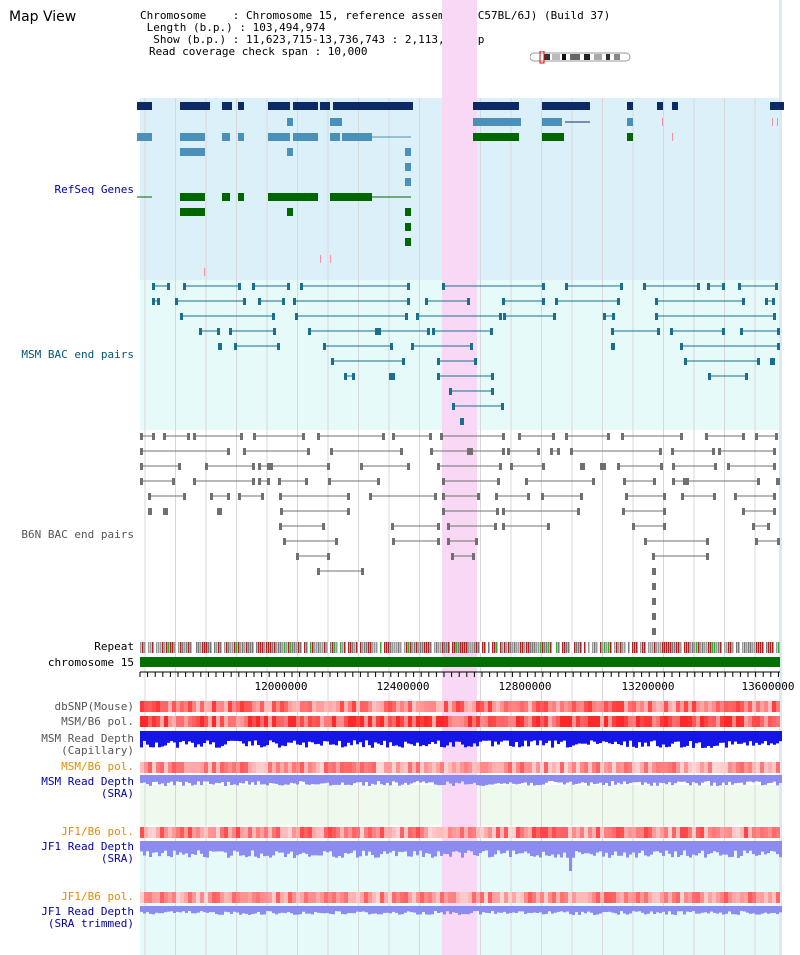  What do you see at coordinates (582, 58) in the screenshot?
I see `chromosome-ideogram` at bounding box center [582, 58].